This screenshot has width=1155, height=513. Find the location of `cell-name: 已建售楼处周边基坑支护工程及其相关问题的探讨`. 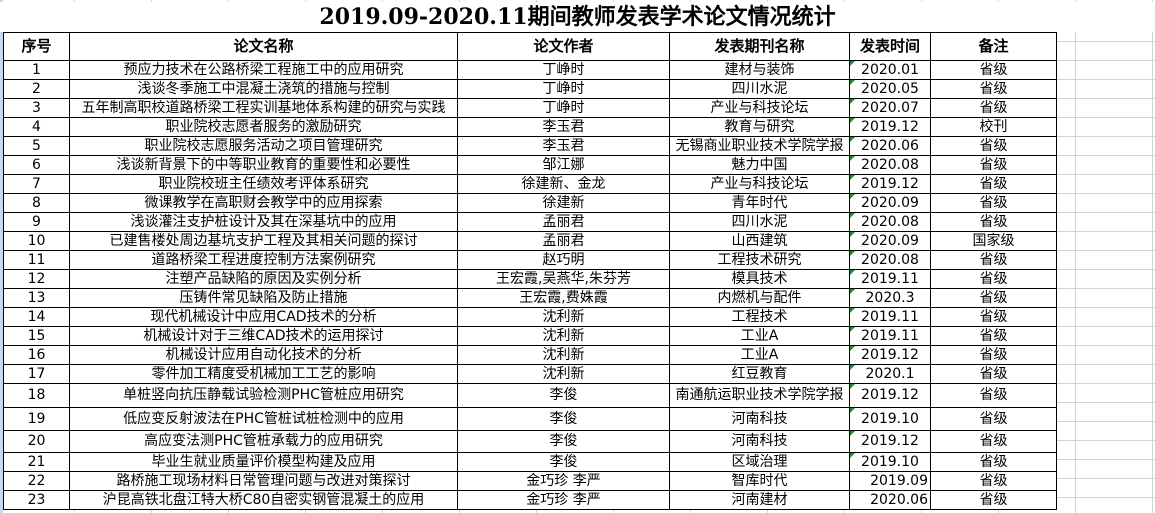

cell-name: 已建售楼处周边基坑支护工程及其相关问题的探讨 is located at coordinates (263, 241).